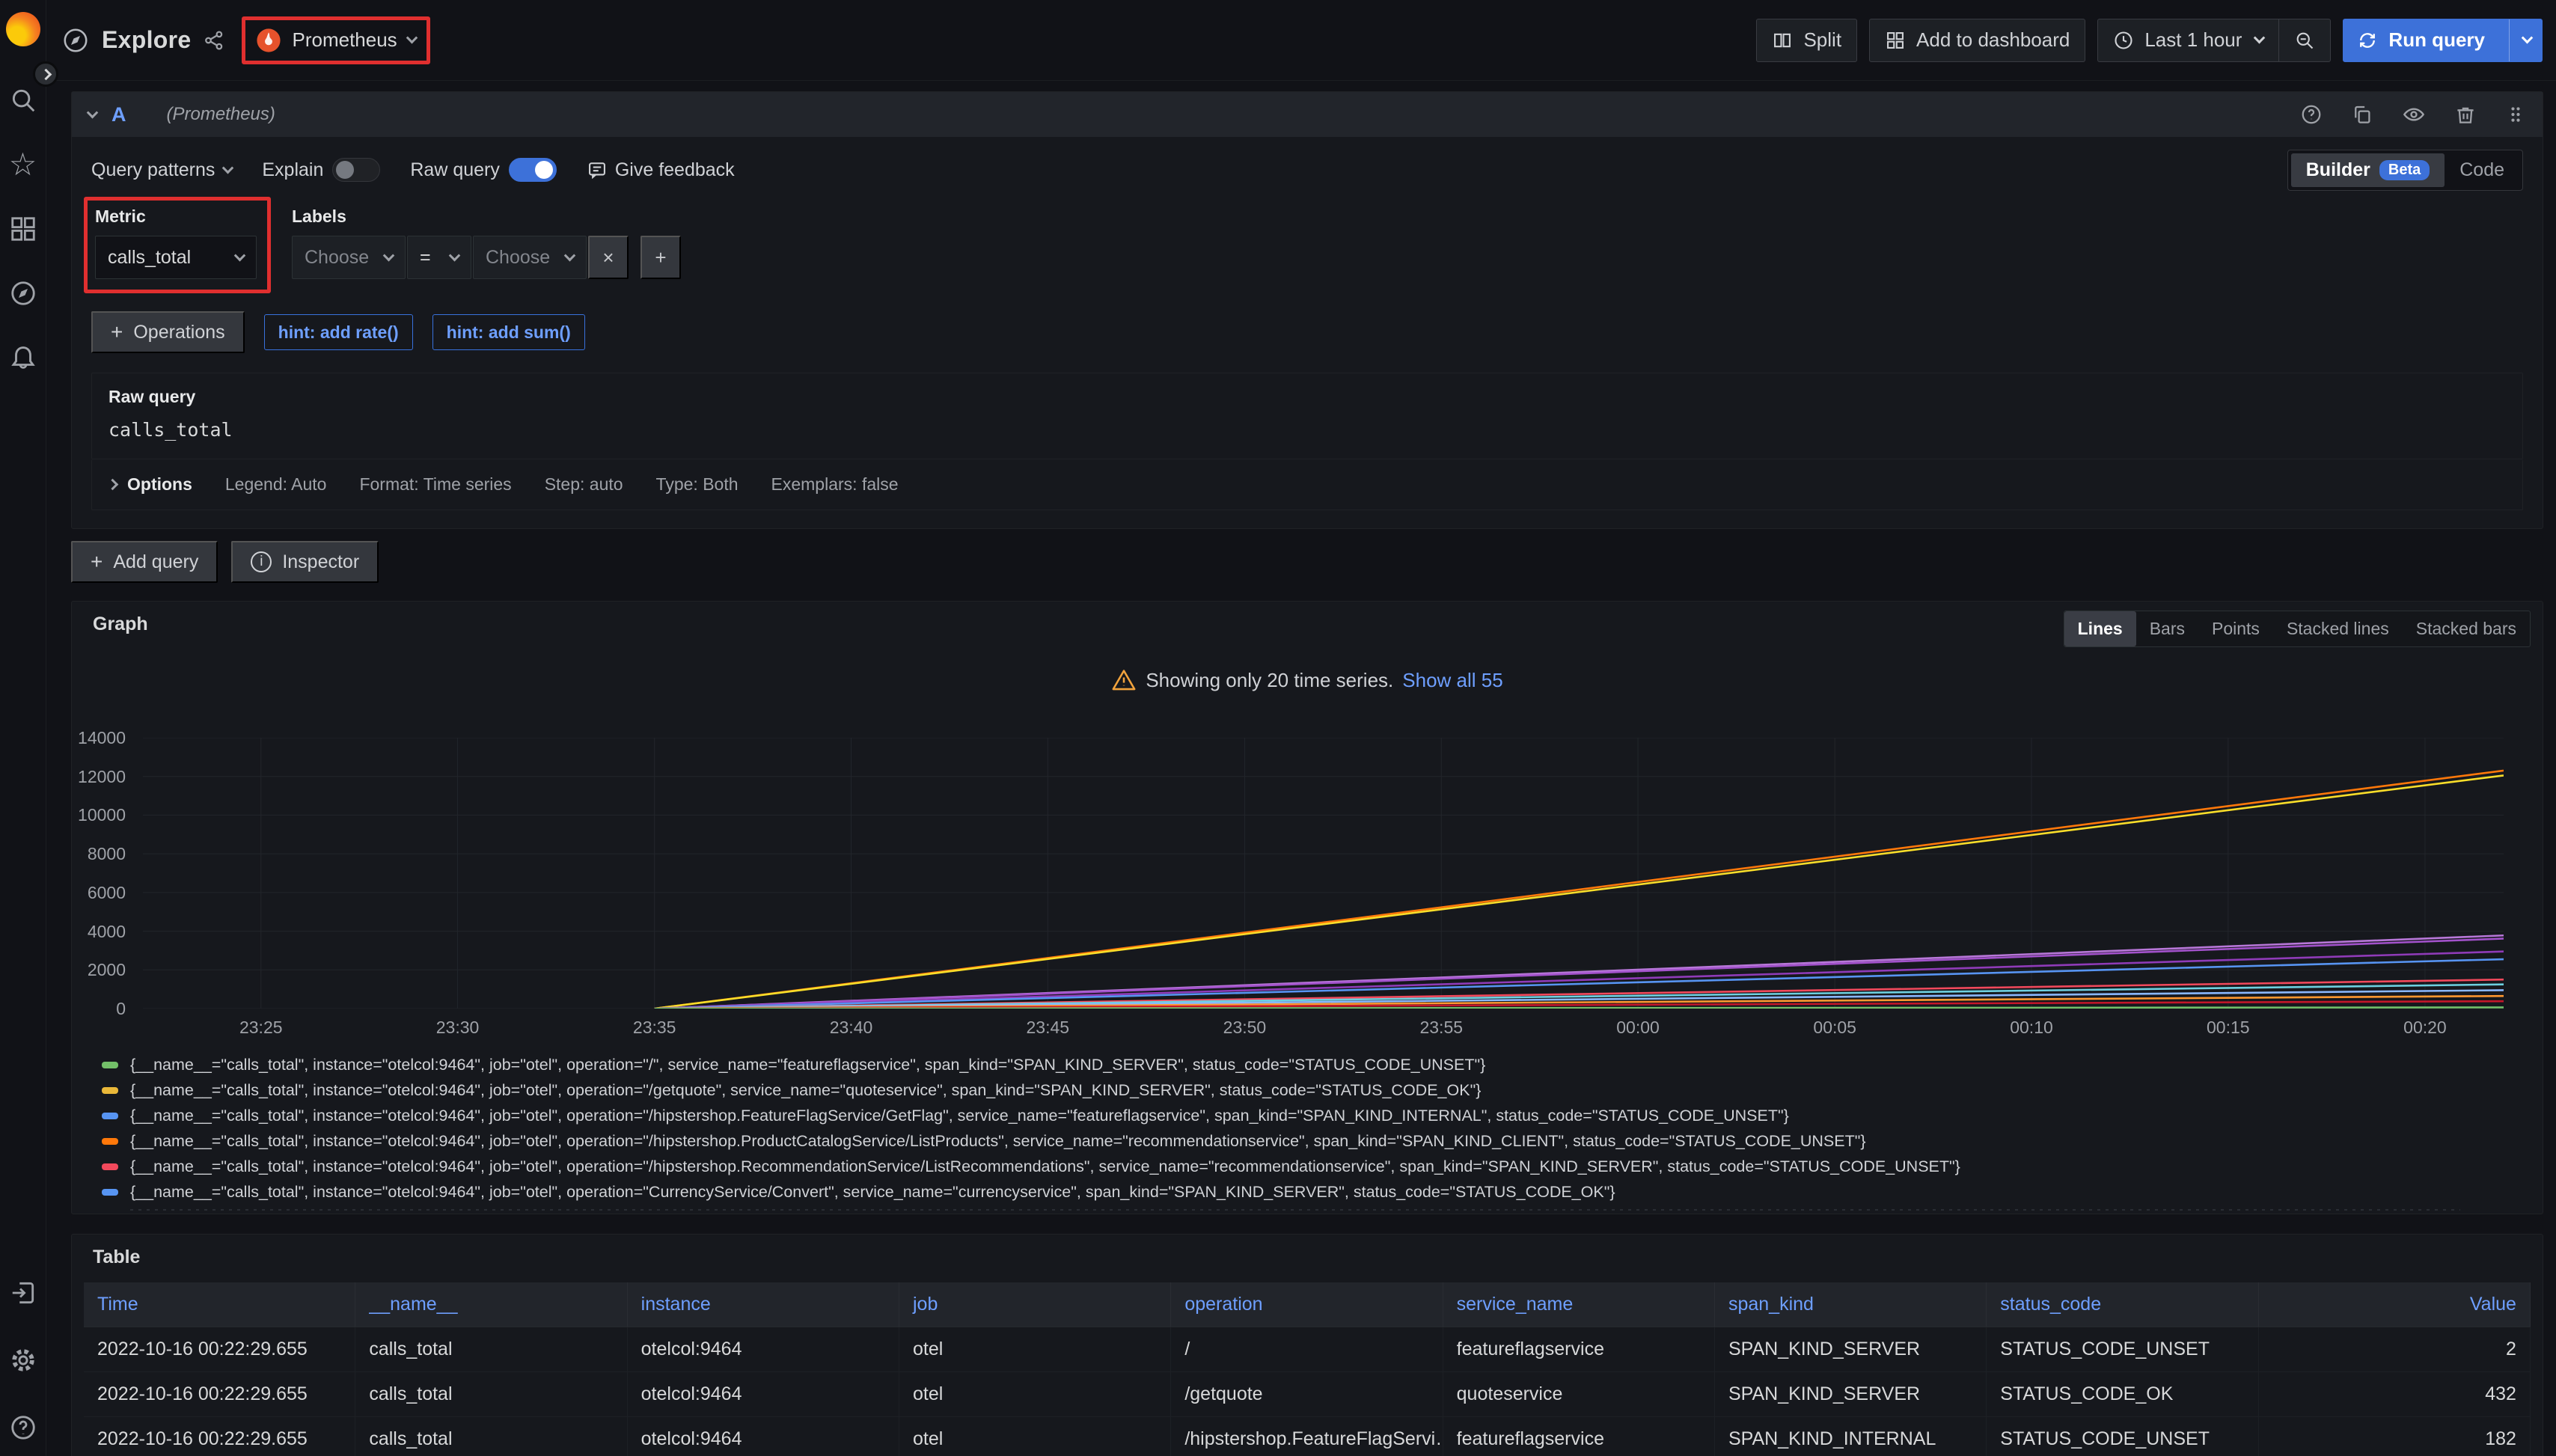 This screenshot has width=2556, height=1456. Describe the element at coordinates (23, 293) in the screenshot. I see `sidebar-item-explore` at that location.